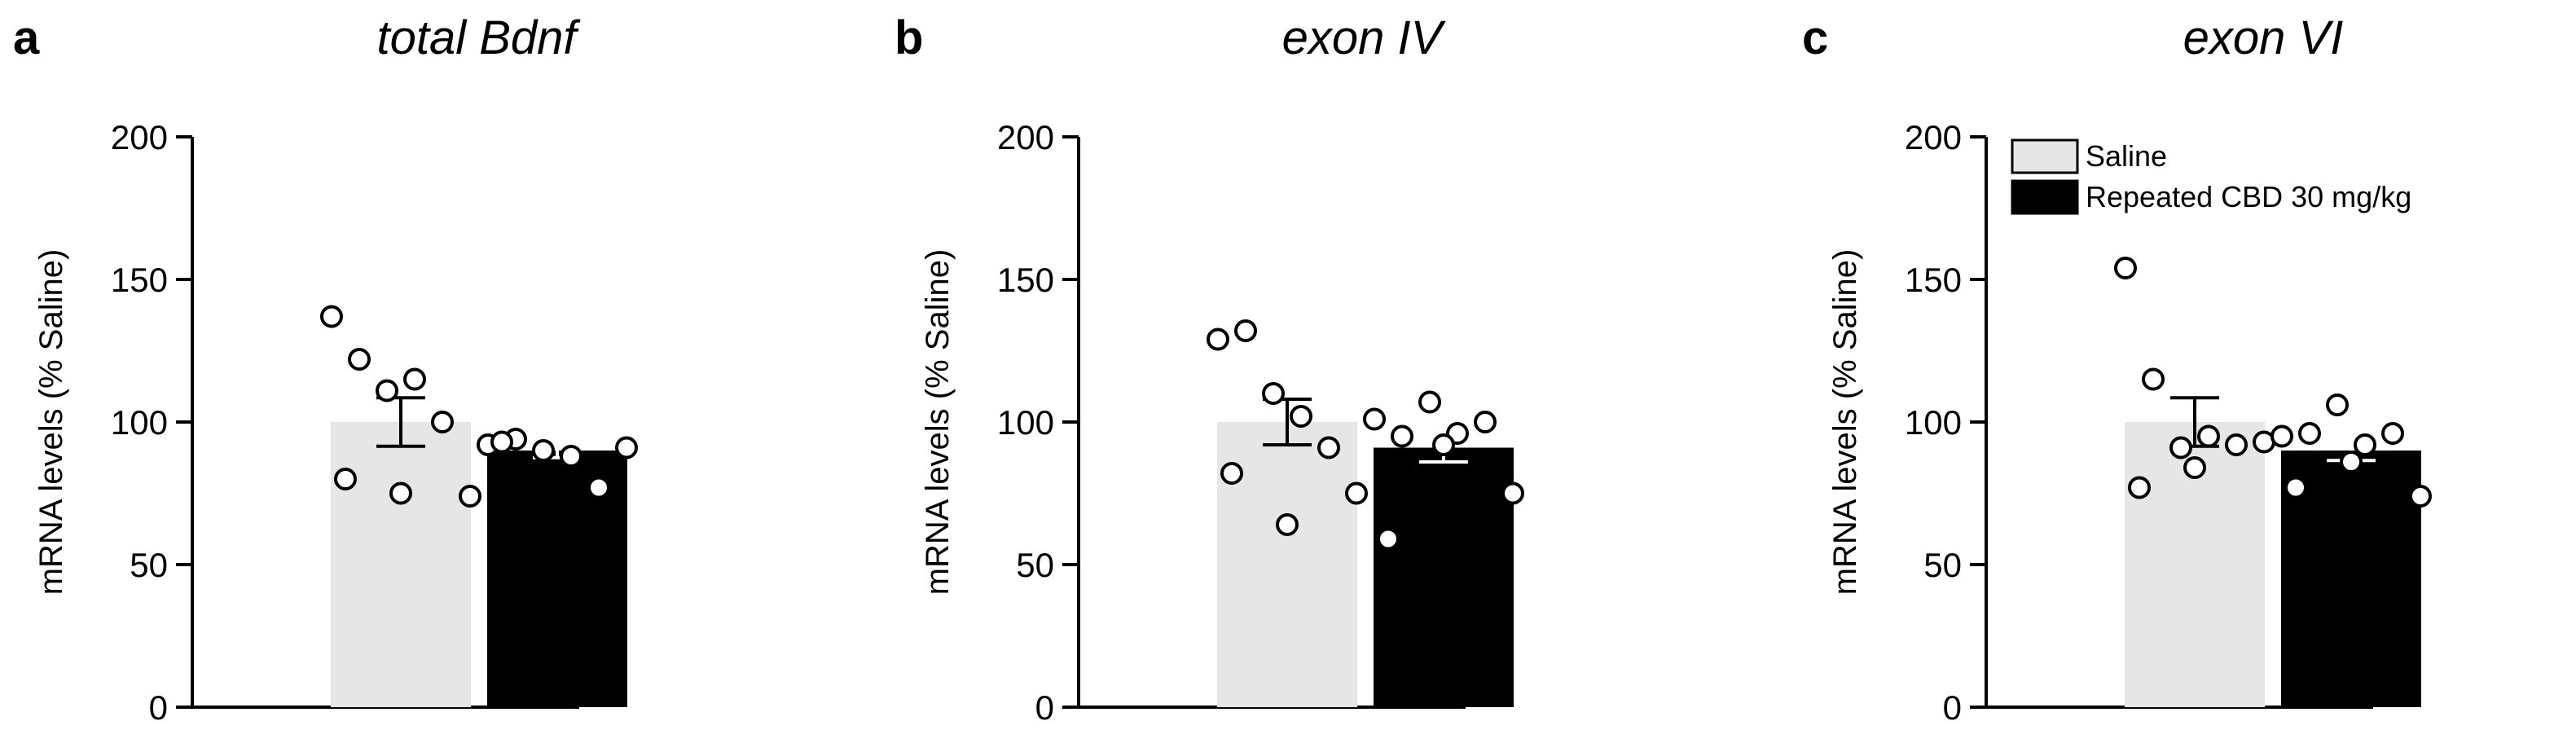 The image size is (2576, 743). Describe the element at coordinates (2263, 37) in the screenshot. I see `panel-title: exon VI` at that location.